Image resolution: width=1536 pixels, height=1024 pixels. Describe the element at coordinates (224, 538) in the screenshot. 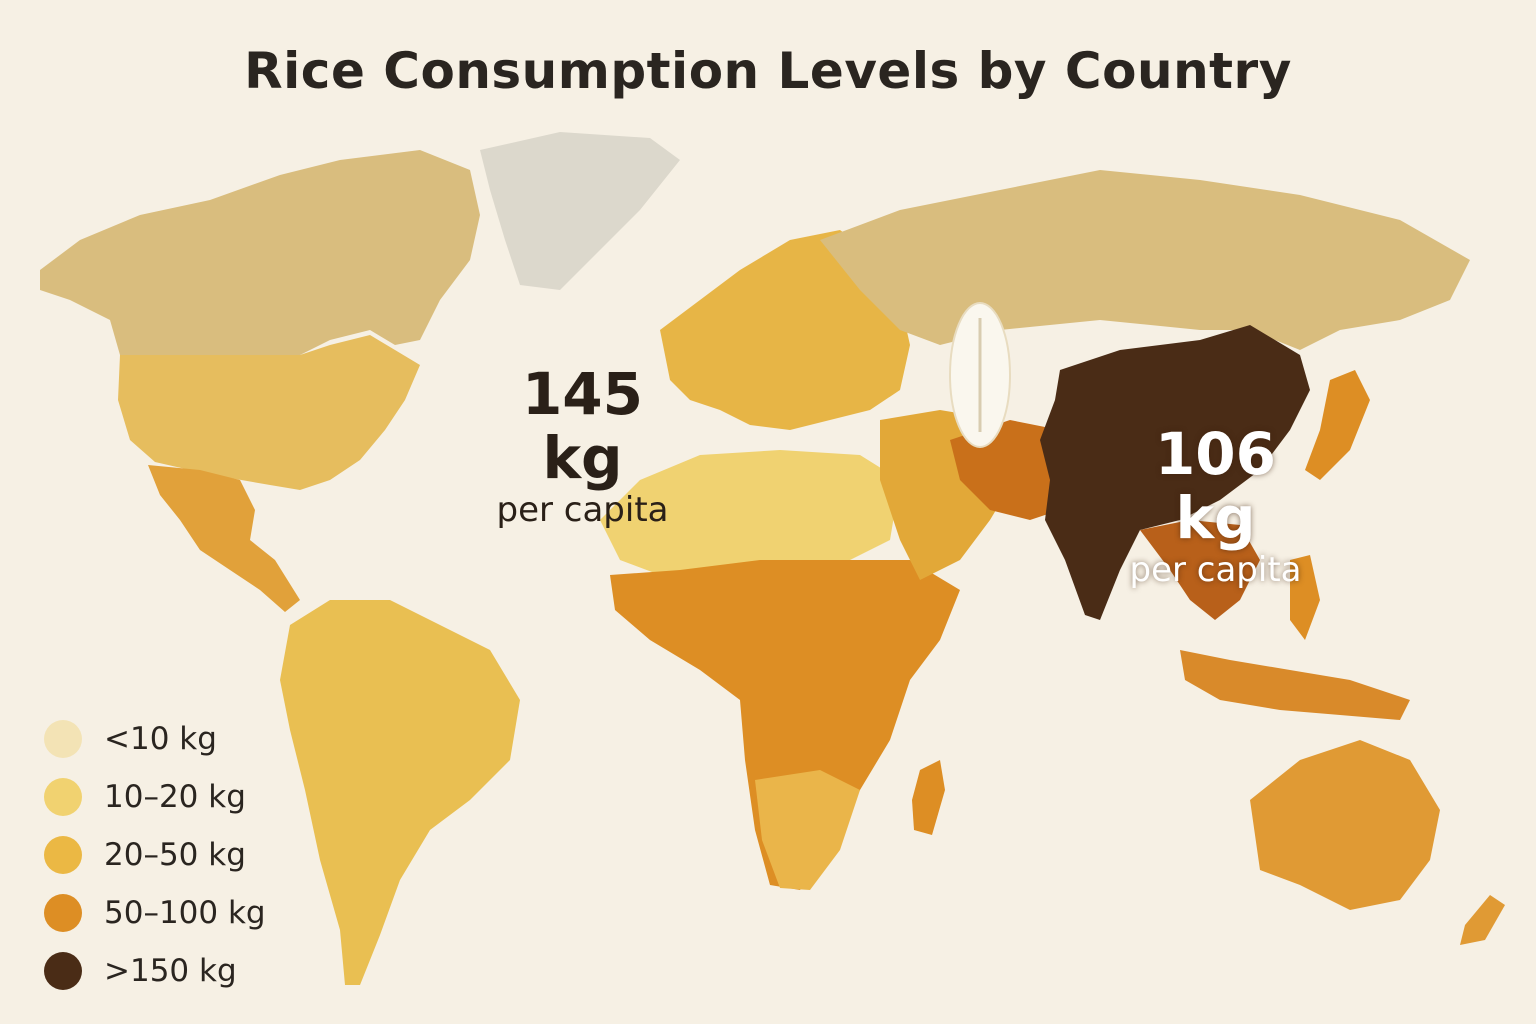

I see `region-mexico` at that location.